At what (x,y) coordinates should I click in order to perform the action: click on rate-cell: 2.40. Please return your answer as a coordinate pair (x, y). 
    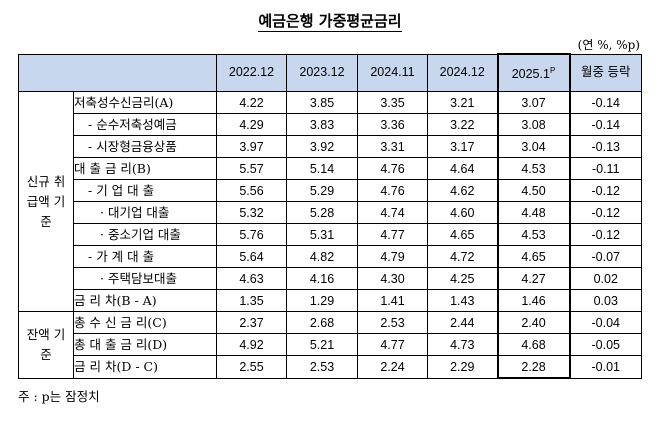
    Looking at the image, I should click on (533, 322).